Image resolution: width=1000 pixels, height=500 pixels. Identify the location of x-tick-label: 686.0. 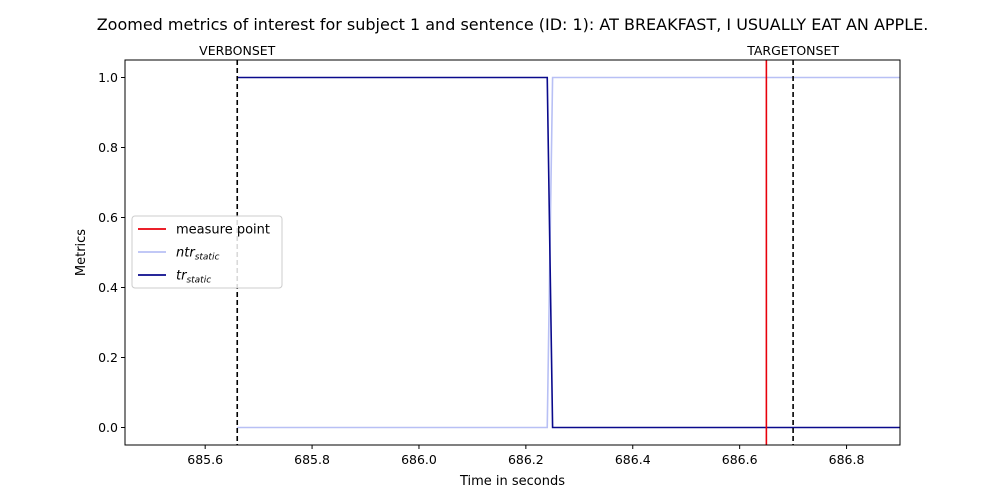
(419, 459).